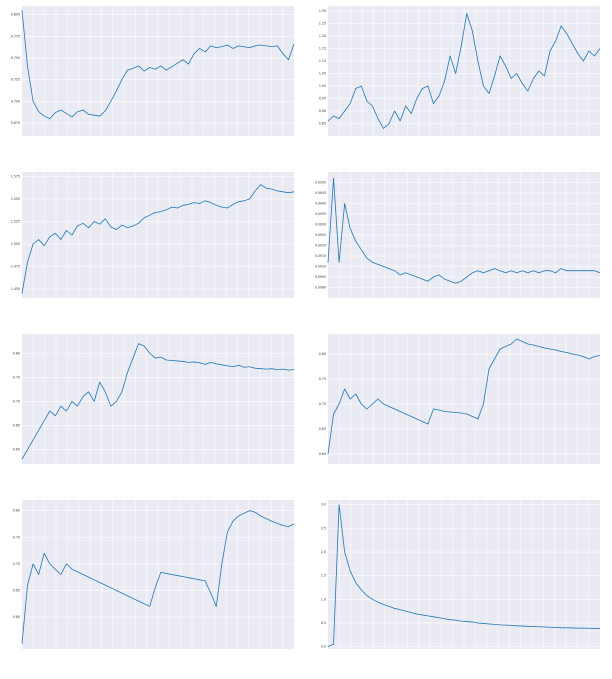 This screenshot has height=679, width=612. Describe the element at coordinates (322, 11) in the screenshot. I see `y-tick-label: 1.30` at that location.